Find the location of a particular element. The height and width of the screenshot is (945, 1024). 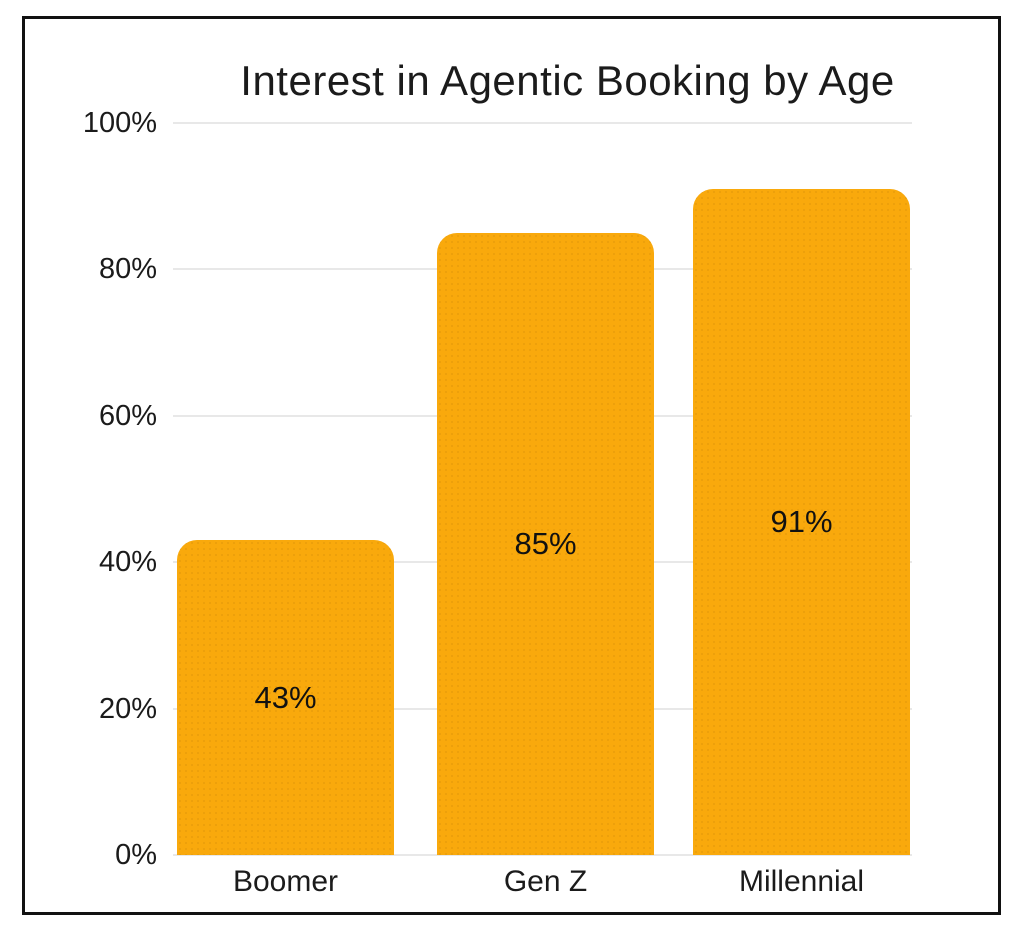

x-axis-category-label: Millennial is located at coordinates (801, 881).